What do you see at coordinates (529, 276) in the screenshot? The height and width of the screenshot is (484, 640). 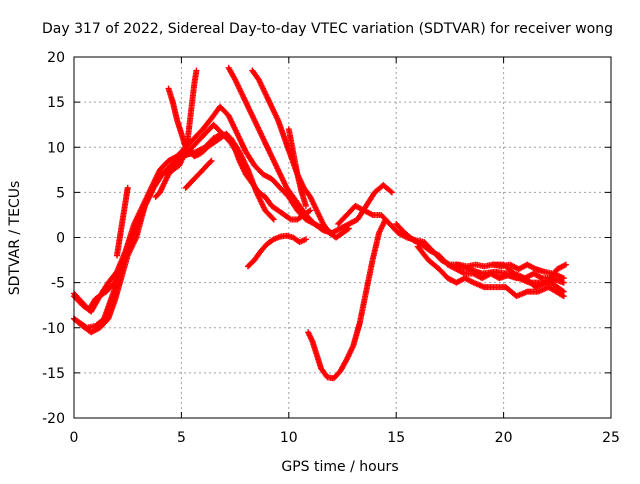 I see `series-sat-r` at bounding box center [529, 276].